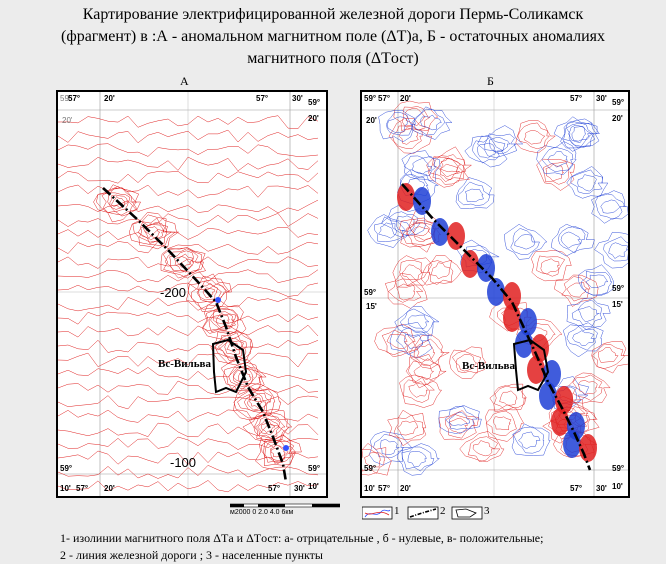 This screenshot has height=564, width=666. Describe the element at coordinates (333, 58) in the screenshot. I see `title-line-3: магнитного поля (ΔTост)` at that location.